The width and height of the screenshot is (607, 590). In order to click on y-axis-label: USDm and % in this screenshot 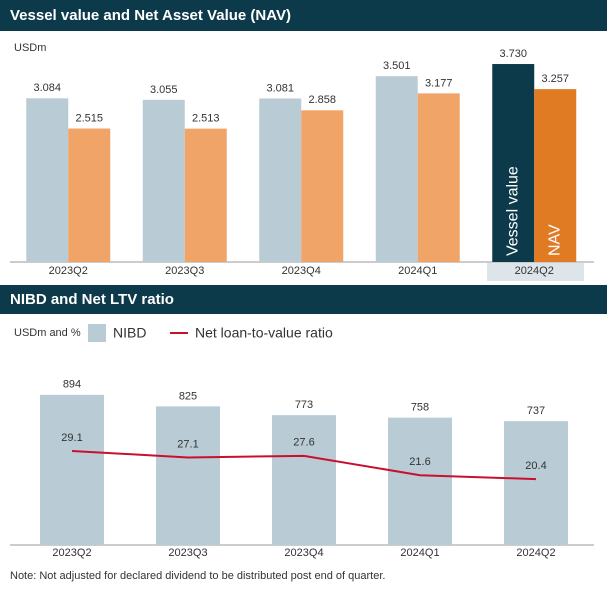, I will do `click(47, 333)`.